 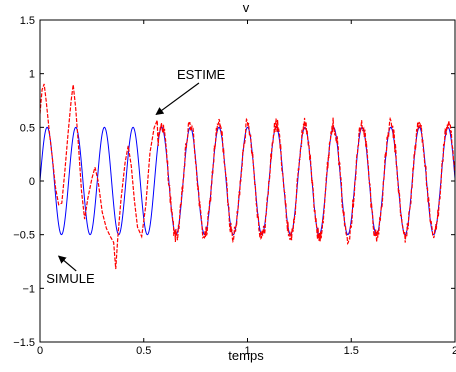 What do you see at coordinates (70, 278) in the screenshot?
I see `annotation-simule: SIMULE` at bounding box center [70, 278].